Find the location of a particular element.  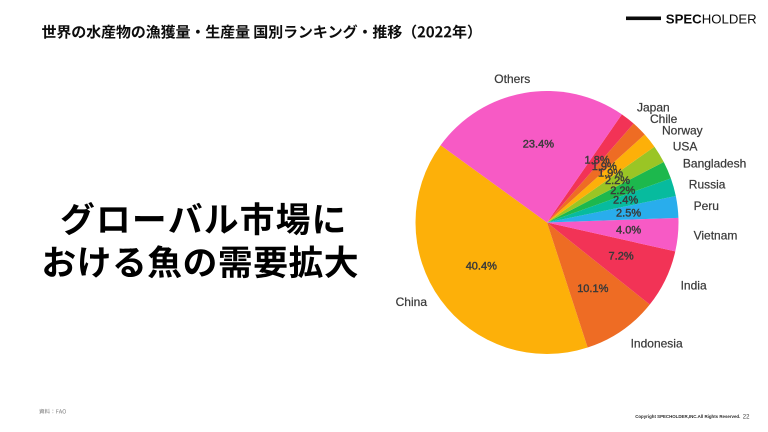

svg-text: Bangladesh is located at coordinates (714, 164).